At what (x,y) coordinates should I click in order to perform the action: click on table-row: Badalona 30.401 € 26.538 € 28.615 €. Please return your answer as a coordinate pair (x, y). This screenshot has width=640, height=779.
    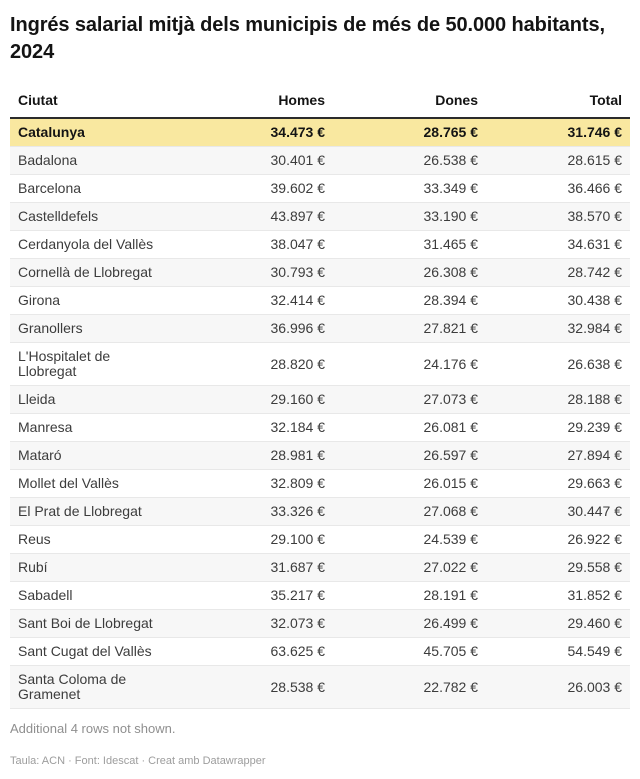
    Looking at the image, I should click on (320, 160).